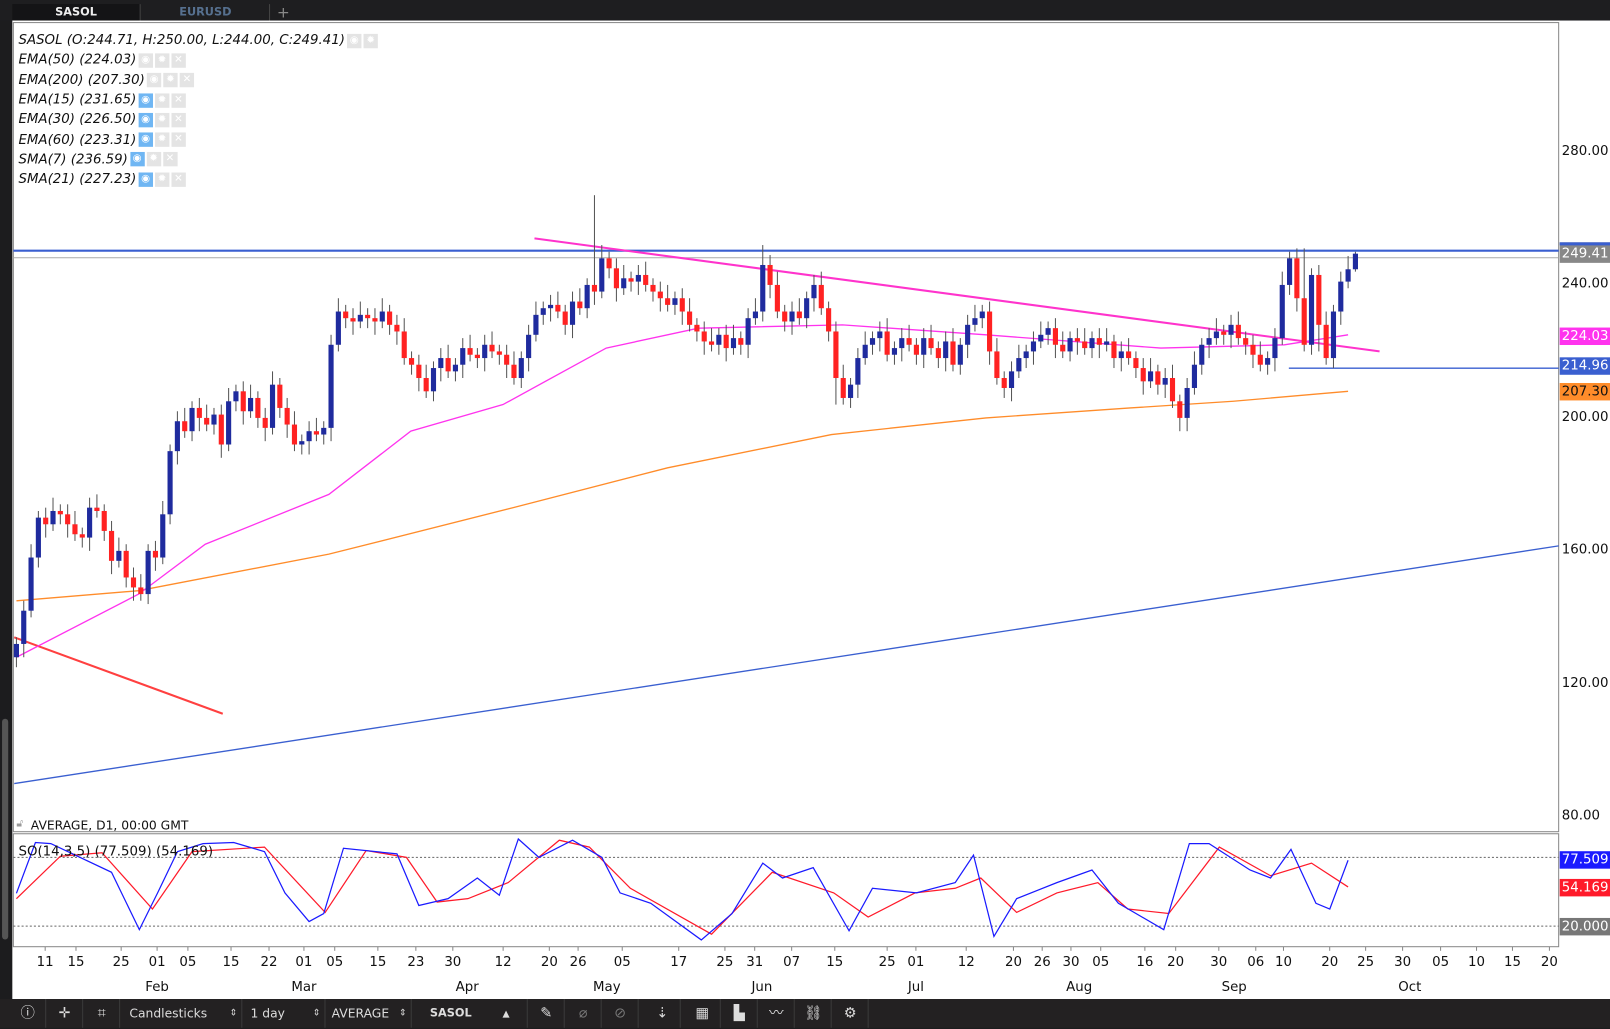  What do you see at coordinates (470, 1013) in the screenshot?
I see `symbol-select: SASOL ▲` at bounding box center [470, 1013].